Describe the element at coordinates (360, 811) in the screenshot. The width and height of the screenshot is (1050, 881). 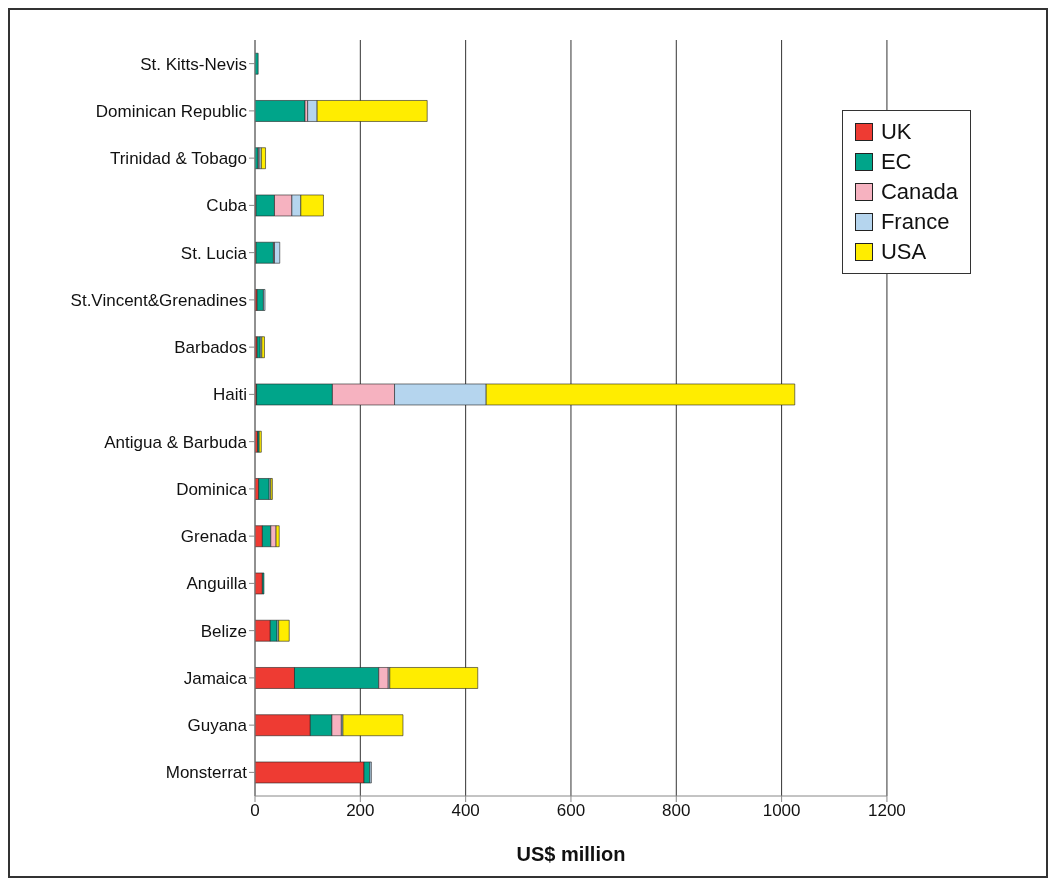
I see `x-tick-label: 200` at that location.